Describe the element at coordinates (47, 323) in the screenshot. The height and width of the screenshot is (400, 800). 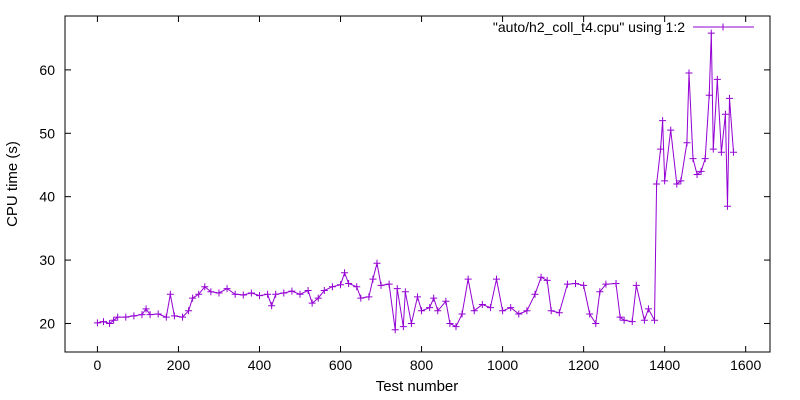
I see `y-tick-label: 20` at that location.